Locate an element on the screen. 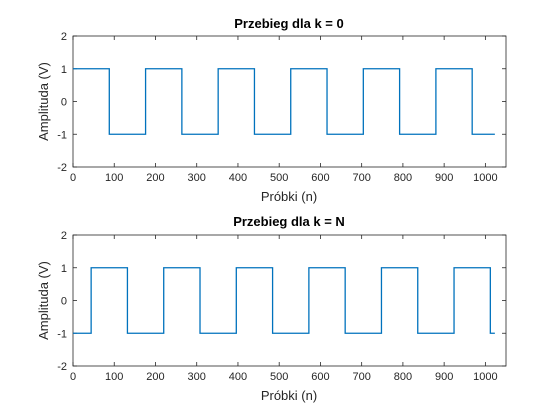 The width and height of the screenshot is (560, 420). chart-title: Przebieg dla k = N is located at coordinates (289, 221).